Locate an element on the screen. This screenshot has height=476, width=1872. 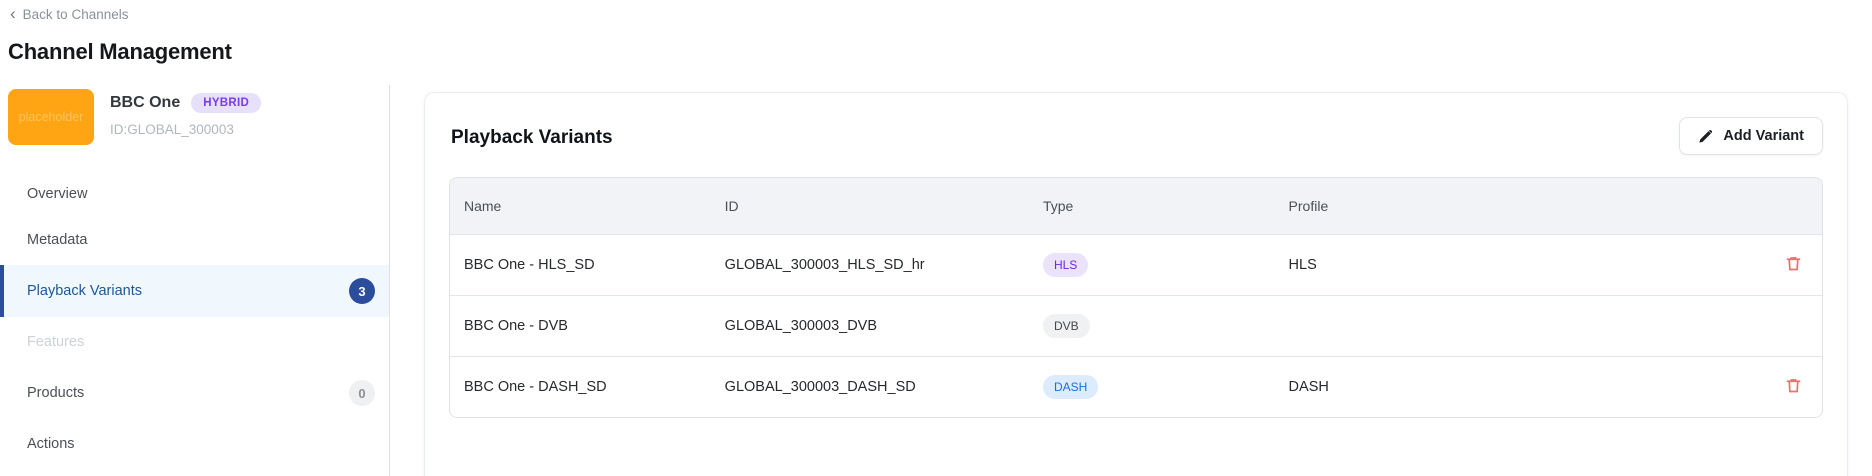
sidebar-item-label: Products is located at coordinates (56, 393).